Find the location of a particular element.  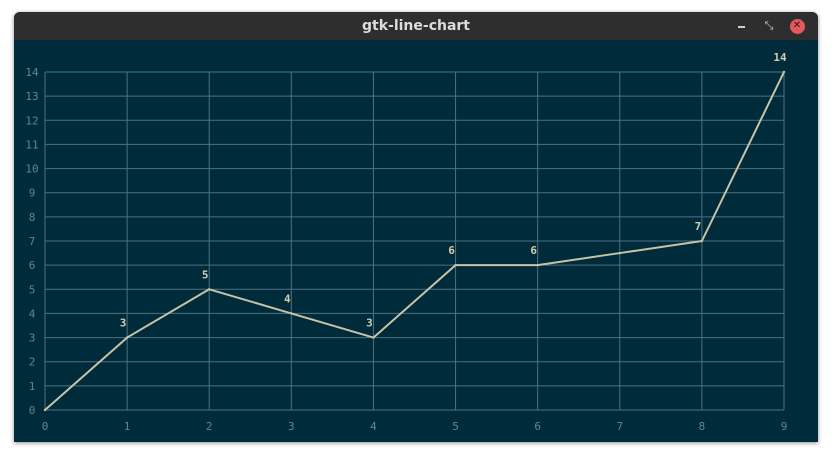

window-controls: ⤡ ✕ is located at coordinates (766, 26).